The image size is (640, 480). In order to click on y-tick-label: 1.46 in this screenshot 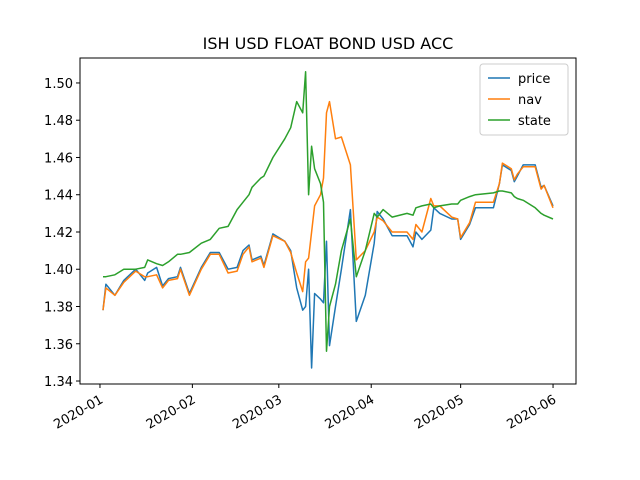, I will do `click(58, 158)`.